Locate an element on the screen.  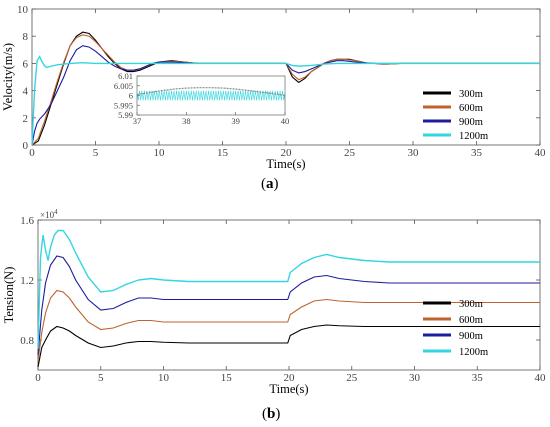
inset-y-tick-label: 5.995 is located at coordinates (123, 105).